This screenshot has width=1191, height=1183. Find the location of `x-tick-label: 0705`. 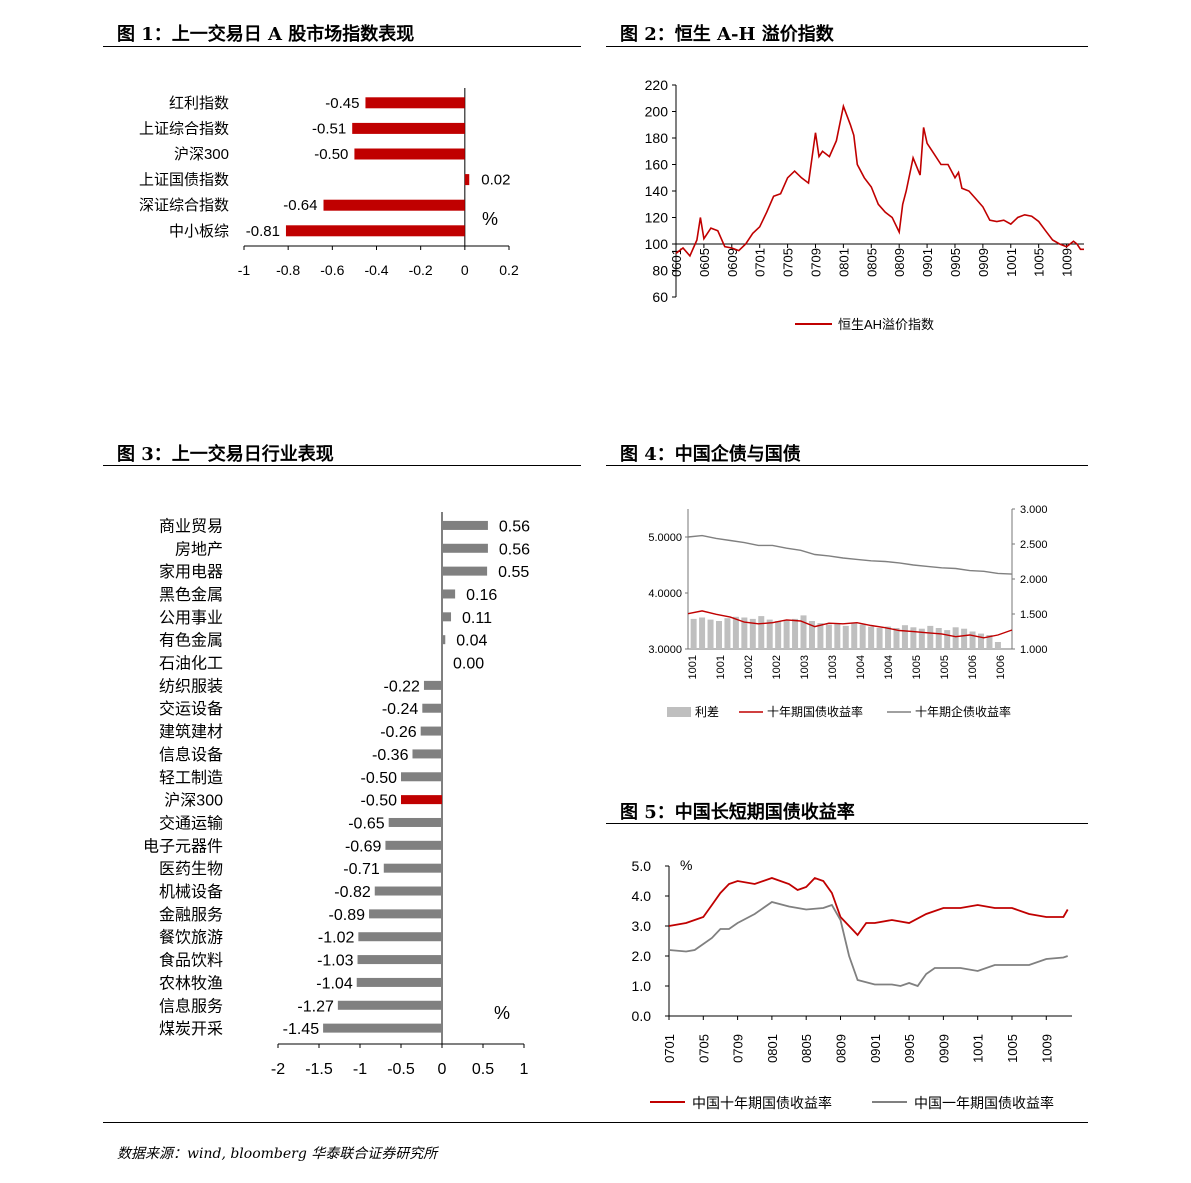

x-tick-label: 0705 is located at coordinates (788, 262).